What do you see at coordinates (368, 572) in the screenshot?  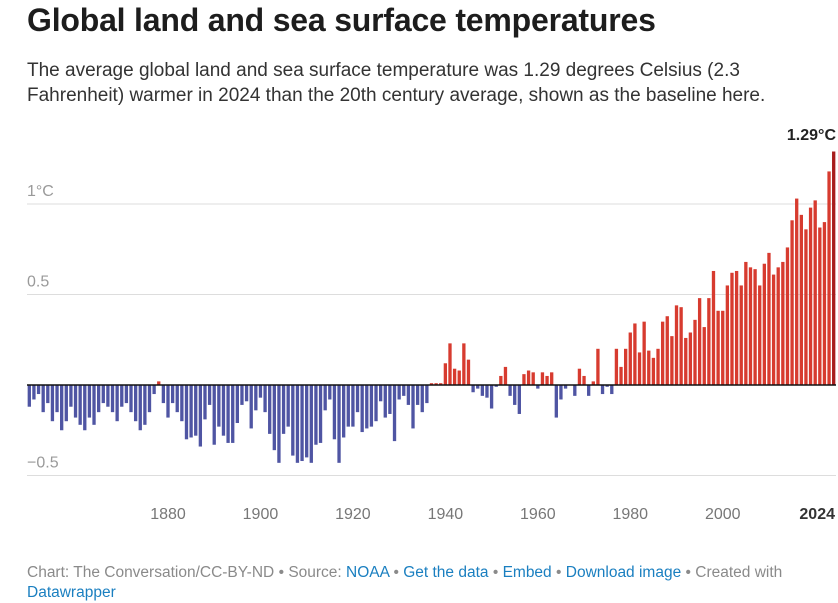 I see `source-link: NOAA` at bounding box center [368, 572].